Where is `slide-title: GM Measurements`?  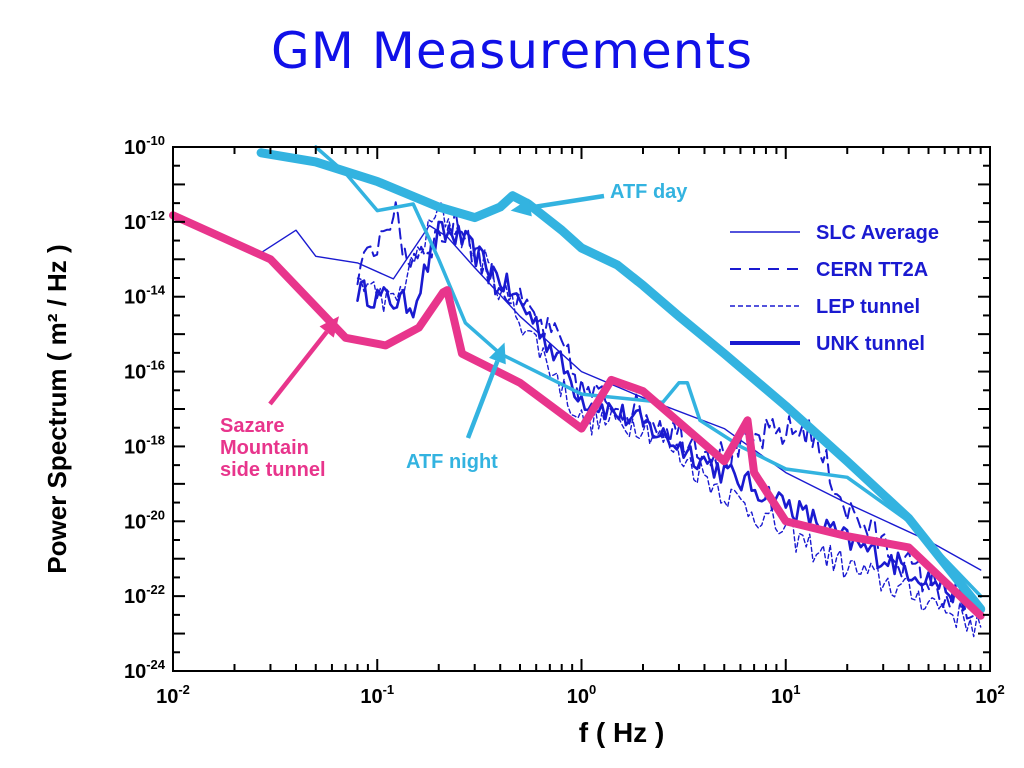 slide-title: GM Measurements is located at coordinates (512, 51).